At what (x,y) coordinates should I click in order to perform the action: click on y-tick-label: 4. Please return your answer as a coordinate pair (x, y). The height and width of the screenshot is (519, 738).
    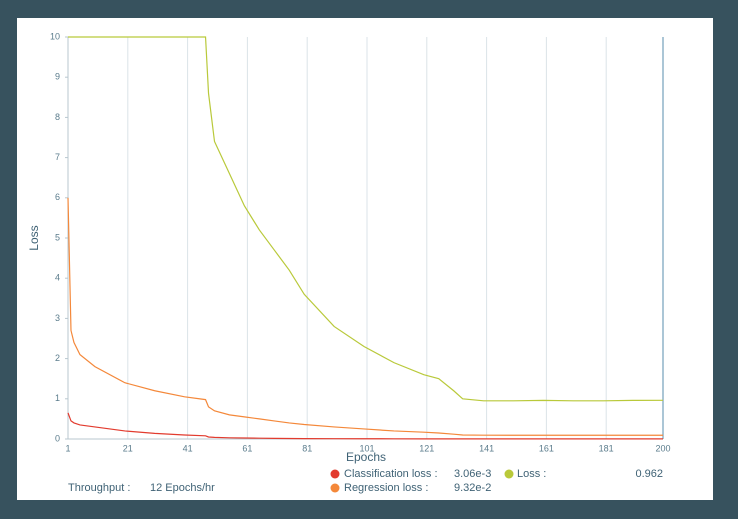
    Looking at the image, I should click on (57, 278).